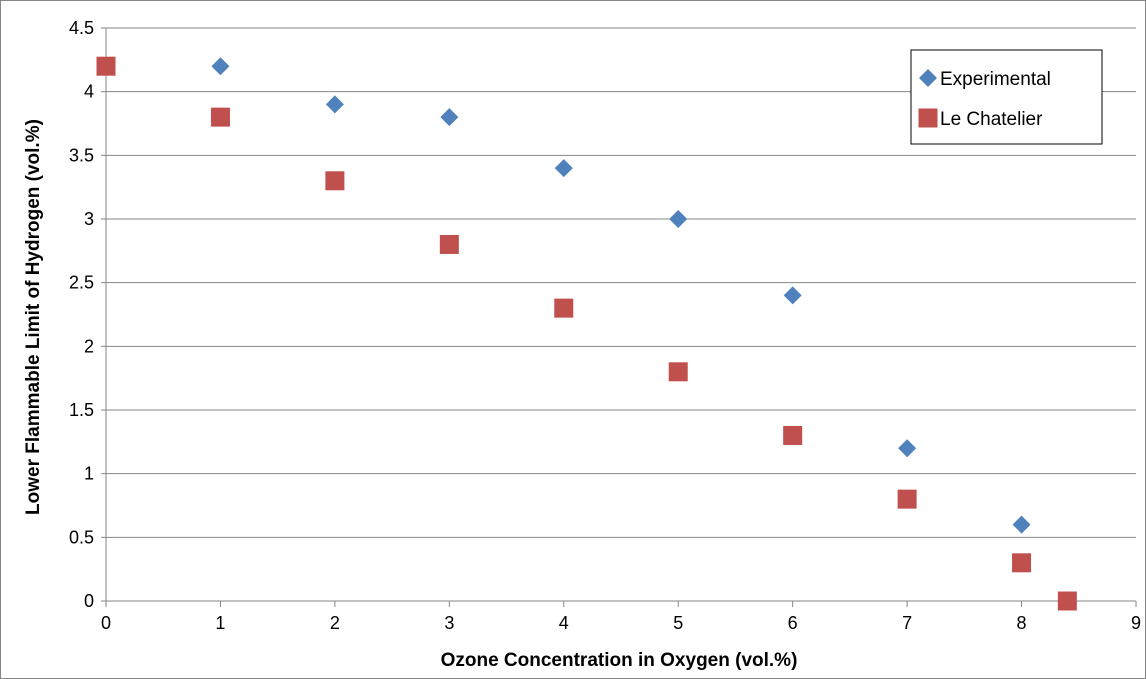 This screenshot has width=1146, height=679. Describe the element at coordinates (907, 623) in the screenshot. I see `x-tick-label: 7` at that location.